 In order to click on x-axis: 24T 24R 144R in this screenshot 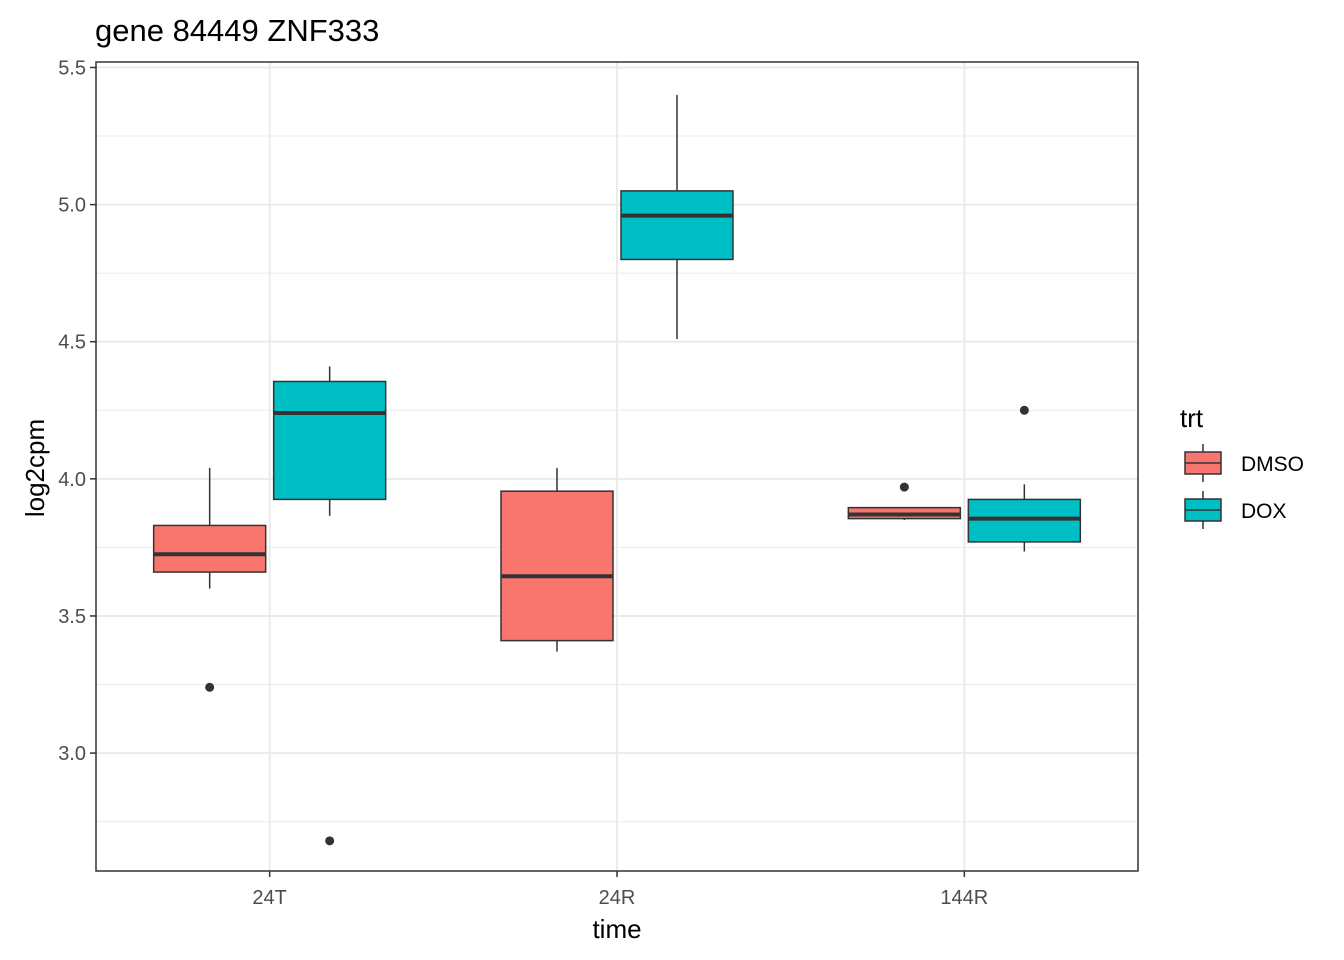, I will do `click(620, 890)`.